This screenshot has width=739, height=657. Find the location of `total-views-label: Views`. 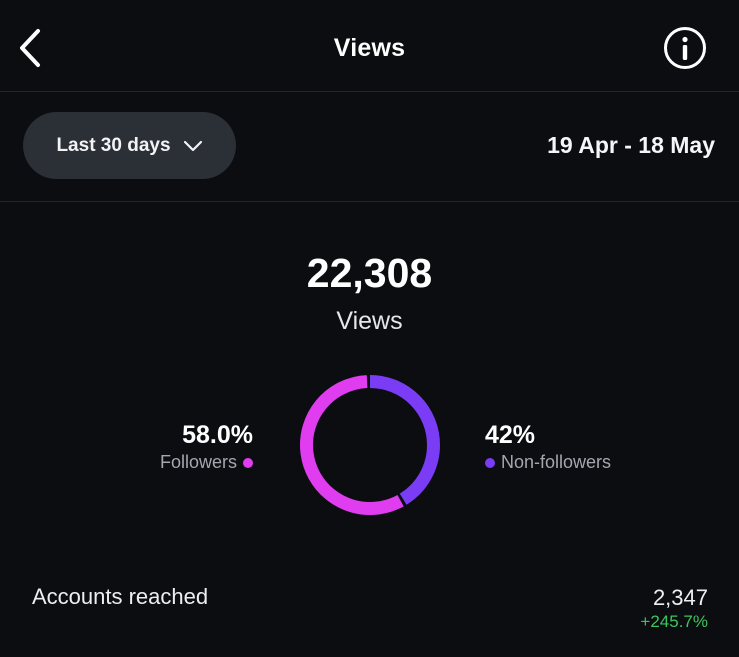

total-views-label: Views is located at coordinates (369, 321).